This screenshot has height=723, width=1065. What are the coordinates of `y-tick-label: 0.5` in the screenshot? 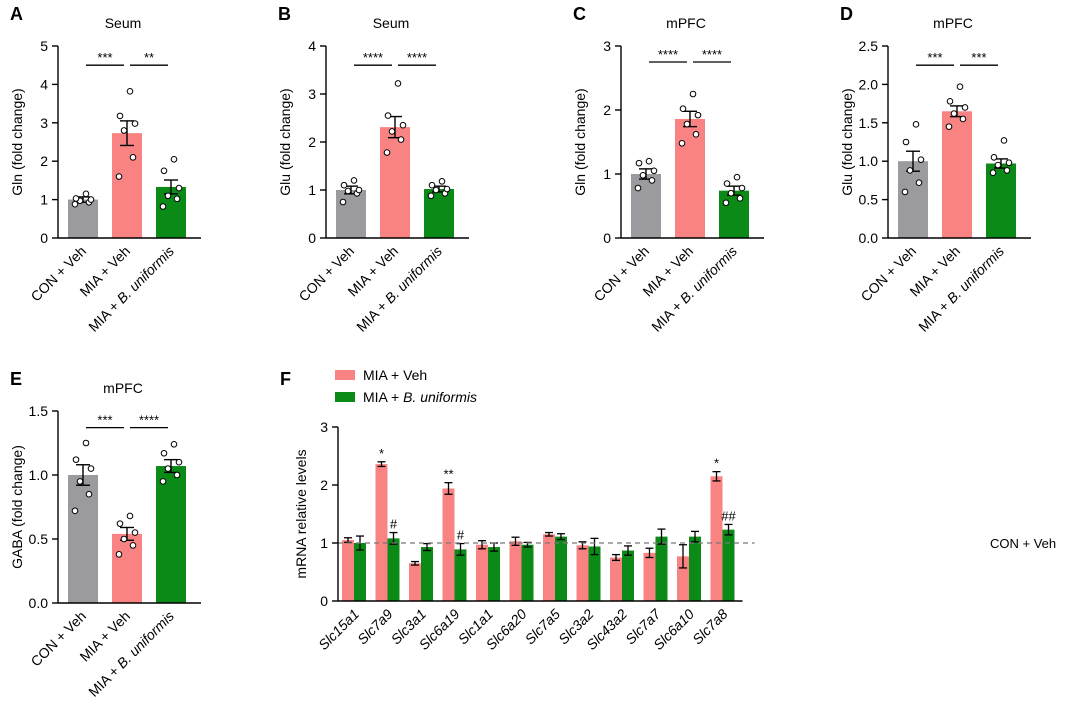 It's located at (39, 539).